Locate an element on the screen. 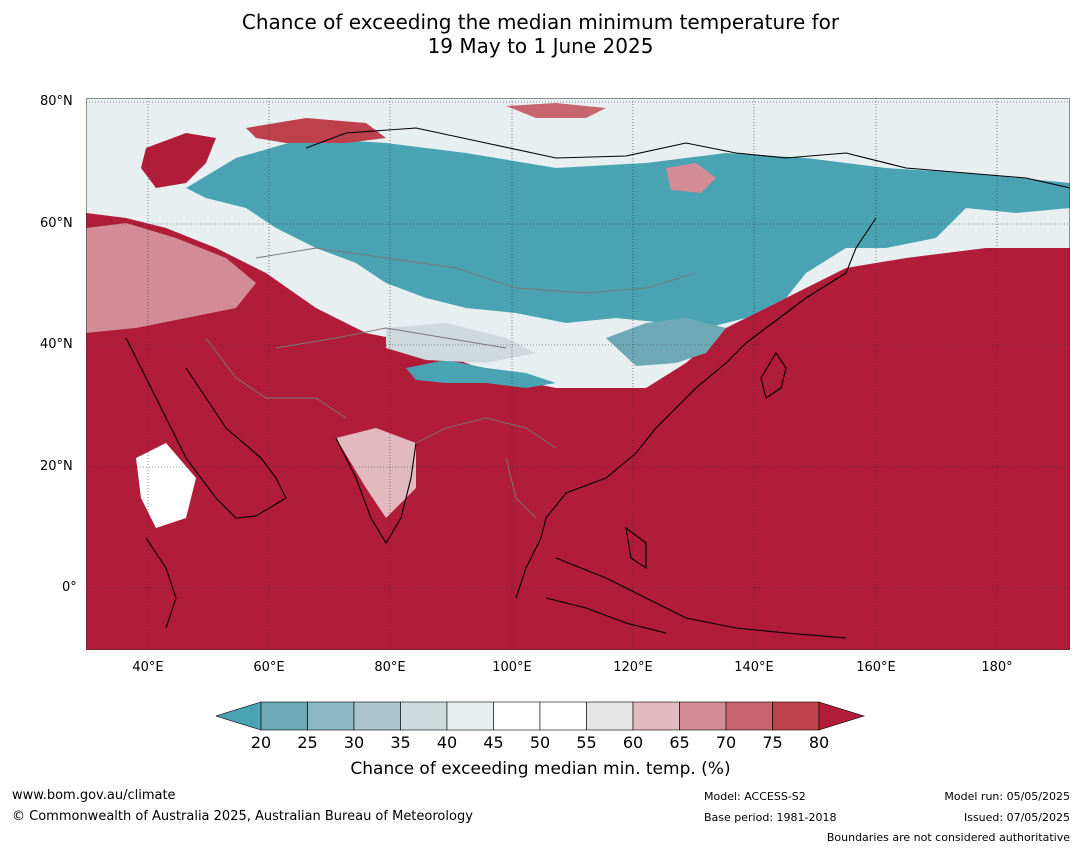  lon-label-160e: 160°E is located at coordinates (876, 667).